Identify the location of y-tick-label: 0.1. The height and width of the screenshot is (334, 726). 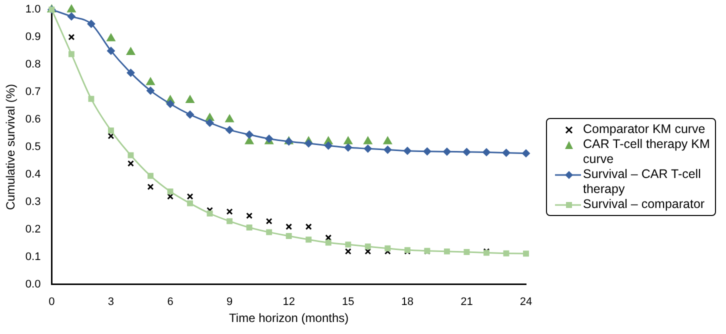
(33, 256).